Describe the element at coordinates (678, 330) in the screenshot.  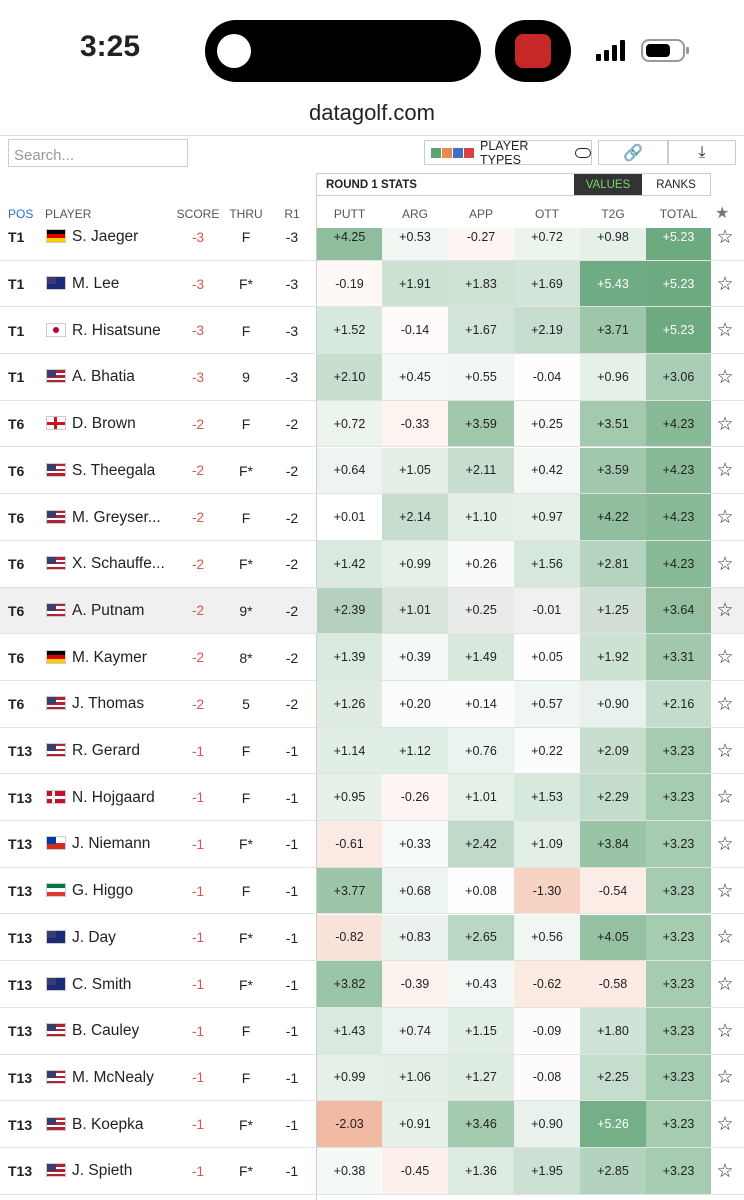
I see `stat-cell: +5.23` at that location.